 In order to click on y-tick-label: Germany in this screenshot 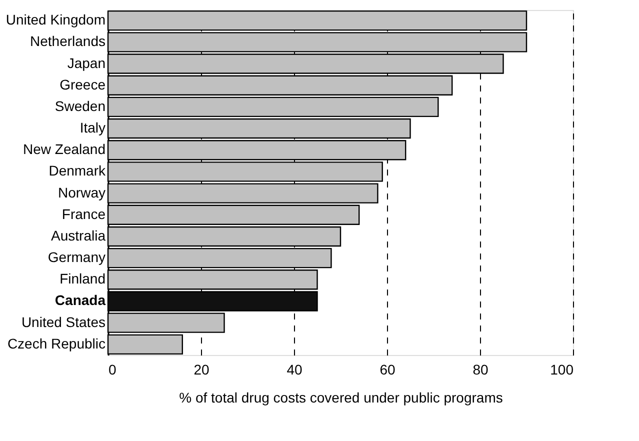, I will do `click(77, 257)`.